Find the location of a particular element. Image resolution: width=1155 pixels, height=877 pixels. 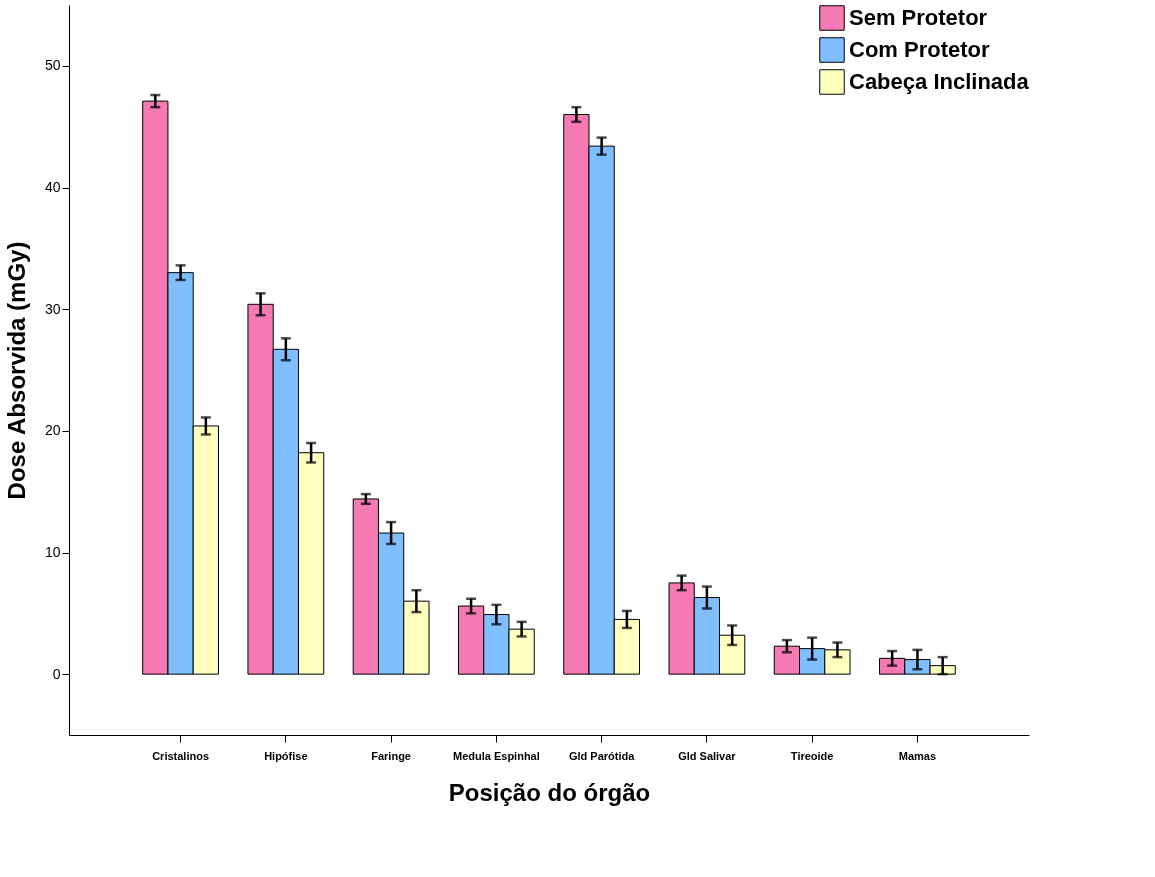

y-tick-label: 0 is located at coordinates (56, 673).